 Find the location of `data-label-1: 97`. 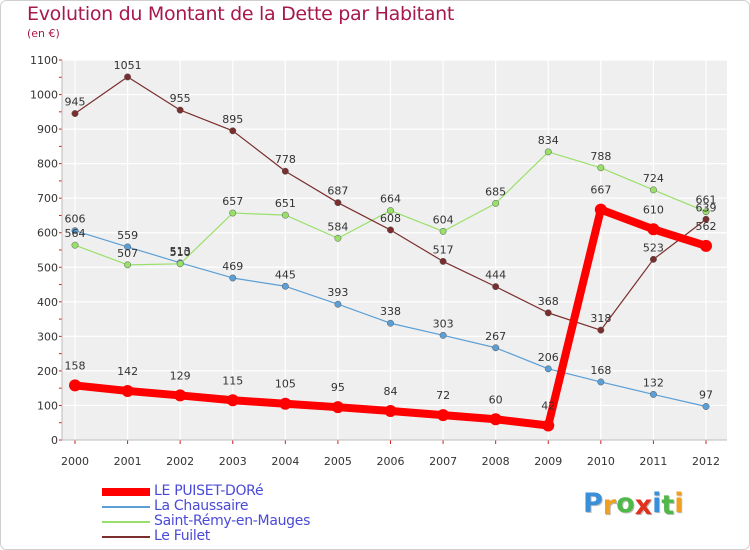

data-label-1: 97 is located at coordinates (706, 394).